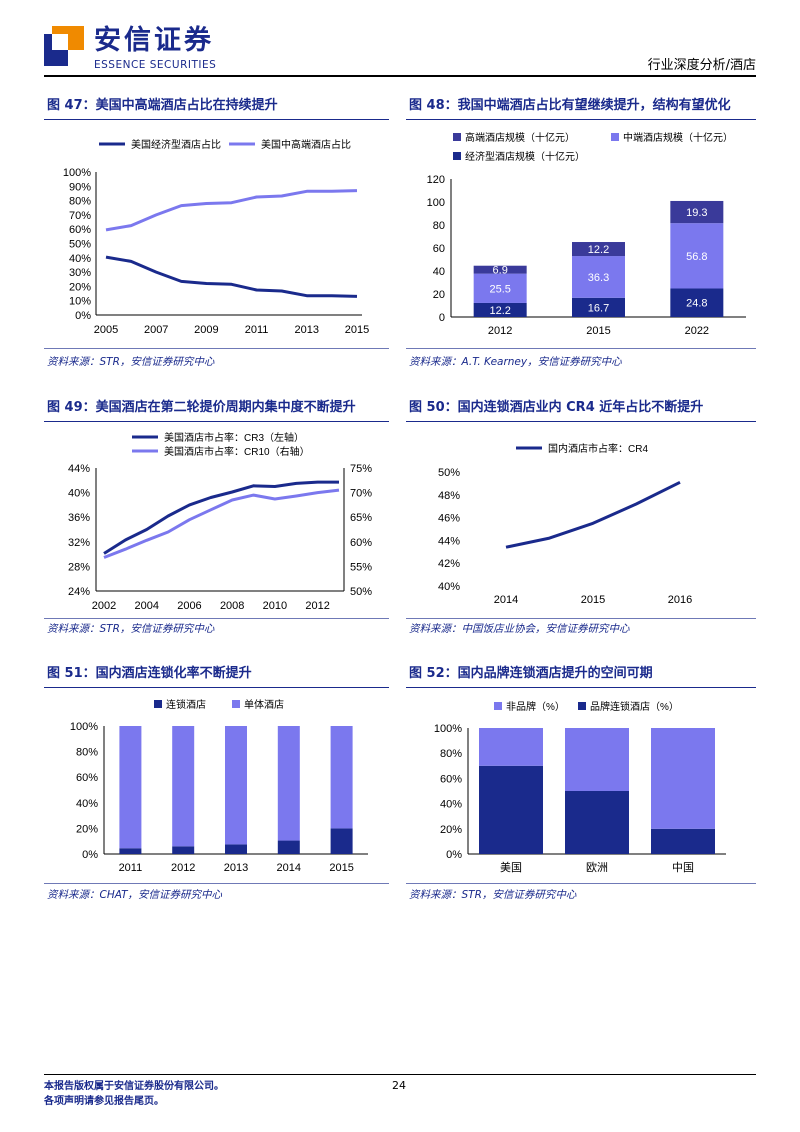 Image resolution: width=800 pixels, height=1132 pixels. Describe the element at coordinates (457, 137) in the screenshot. I see `legend-highend-swatch` at that location.